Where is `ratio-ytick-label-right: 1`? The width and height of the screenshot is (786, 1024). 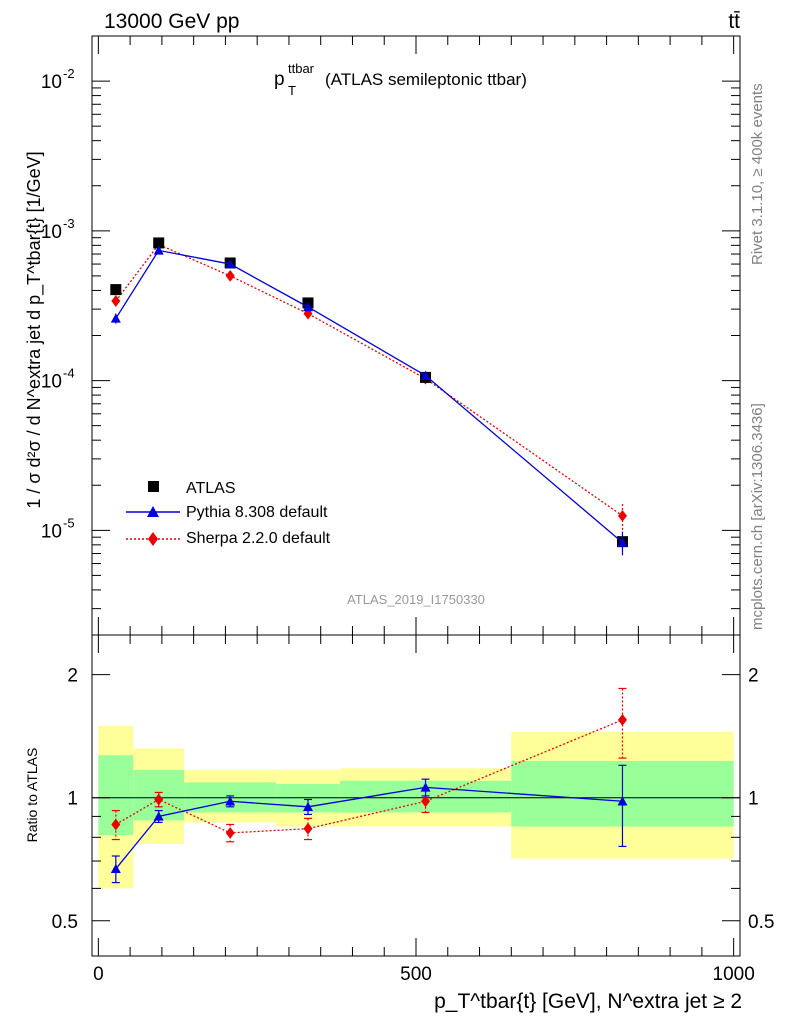
ratio-ytick-label-right: 1 is located at coordinates (753, 799).